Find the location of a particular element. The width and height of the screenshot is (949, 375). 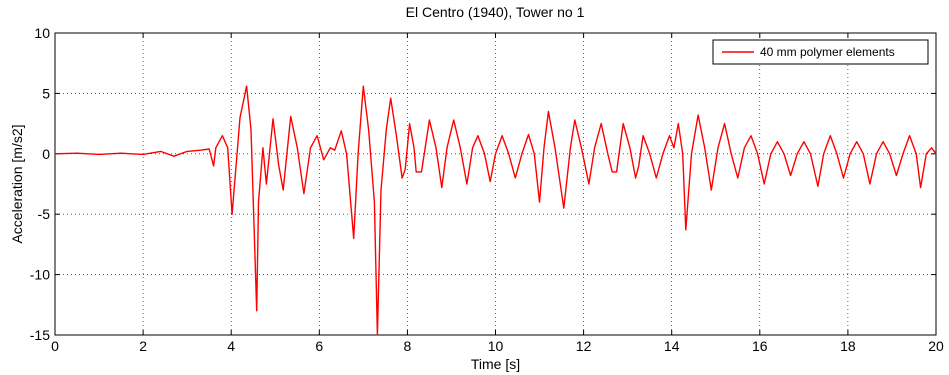

x-tick-label: 2 is located at coordinates (143, 346).